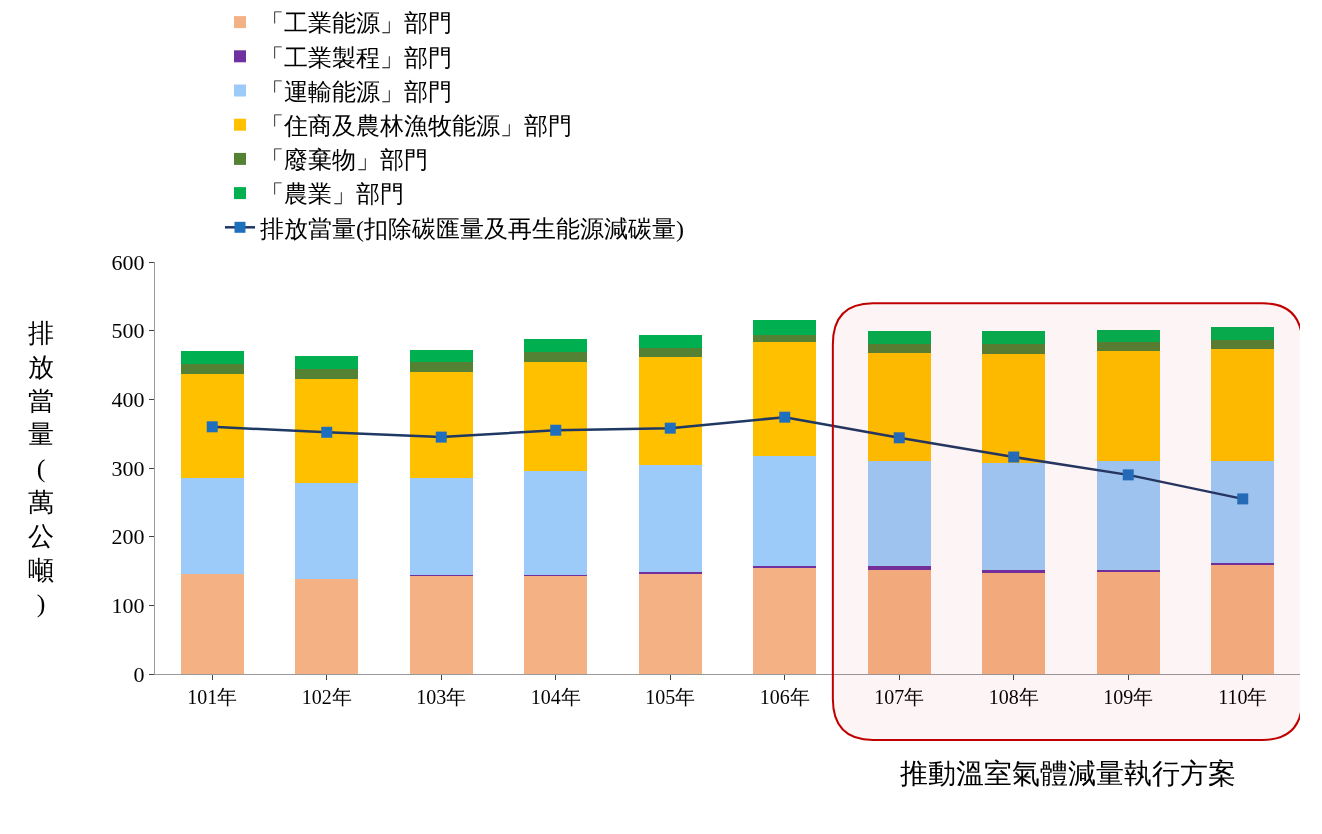 The image size is (1322, 834). I want to click on legend-label: 「工業製程」部門, so click(355, 57).